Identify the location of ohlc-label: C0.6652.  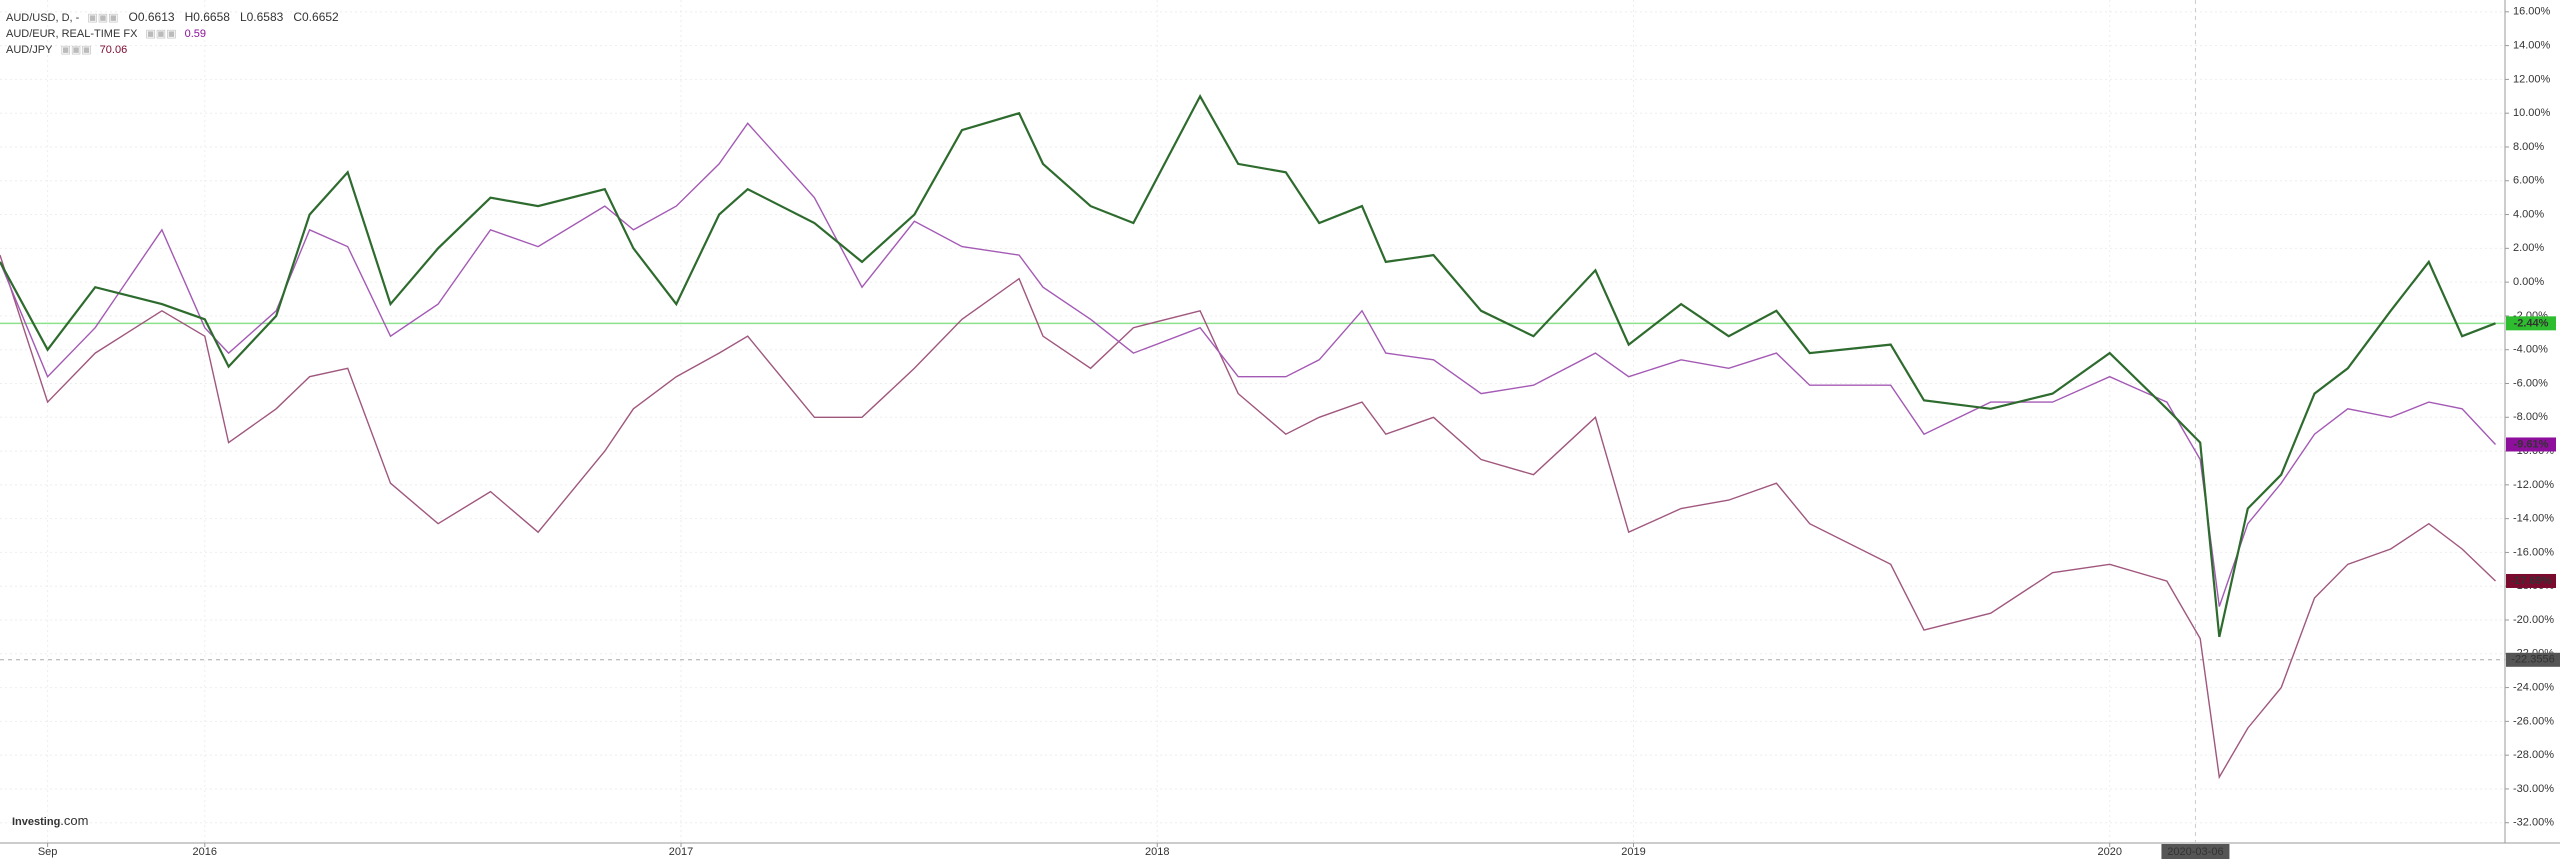
(316, 17).